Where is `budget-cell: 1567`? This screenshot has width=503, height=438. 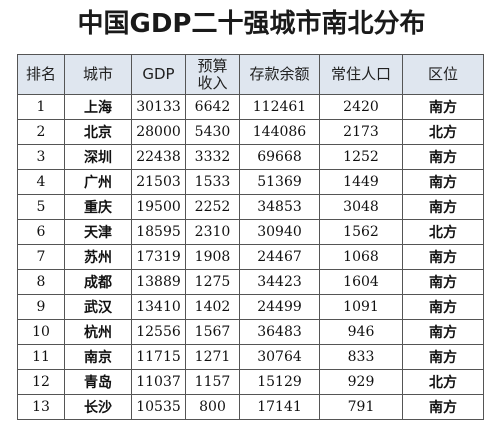 budget-cell: 1567 is located at coordinates (212, 332).